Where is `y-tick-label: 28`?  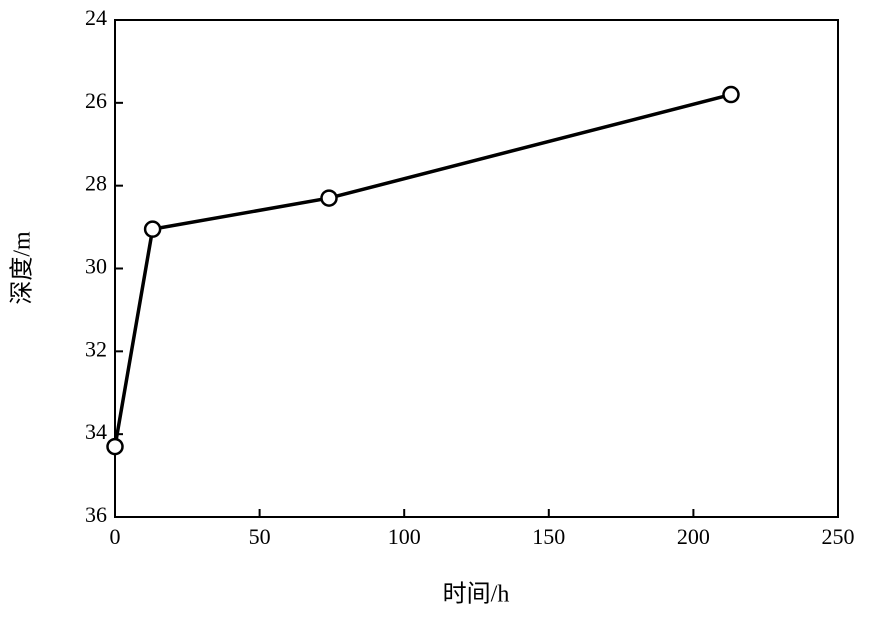
y-tick-label: 28 is located at coordinates (96, 183).